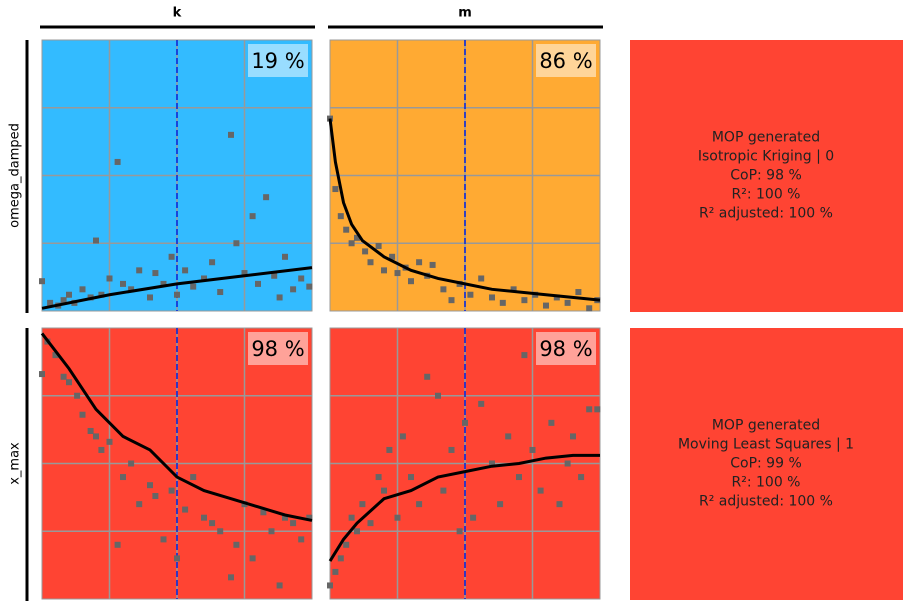 The height and width of the screenshot is (613, 912). What do you see at coordinates (766, 464) in the screenshot?
I see `summary-line: CoP: 99 %` at bounding box center [766, 464].